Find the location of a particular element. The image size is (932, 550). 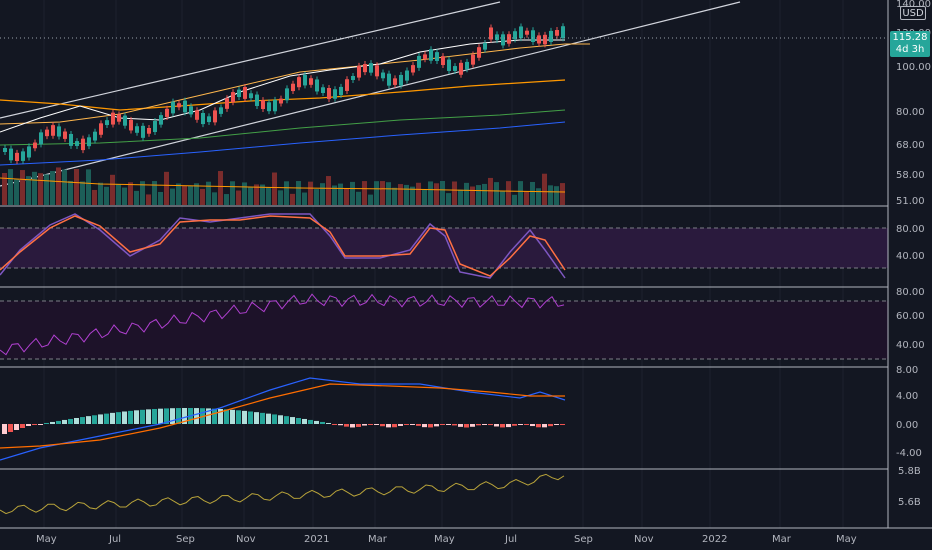

price-axis-label: 58.00 is located at coordinates (910, 175).